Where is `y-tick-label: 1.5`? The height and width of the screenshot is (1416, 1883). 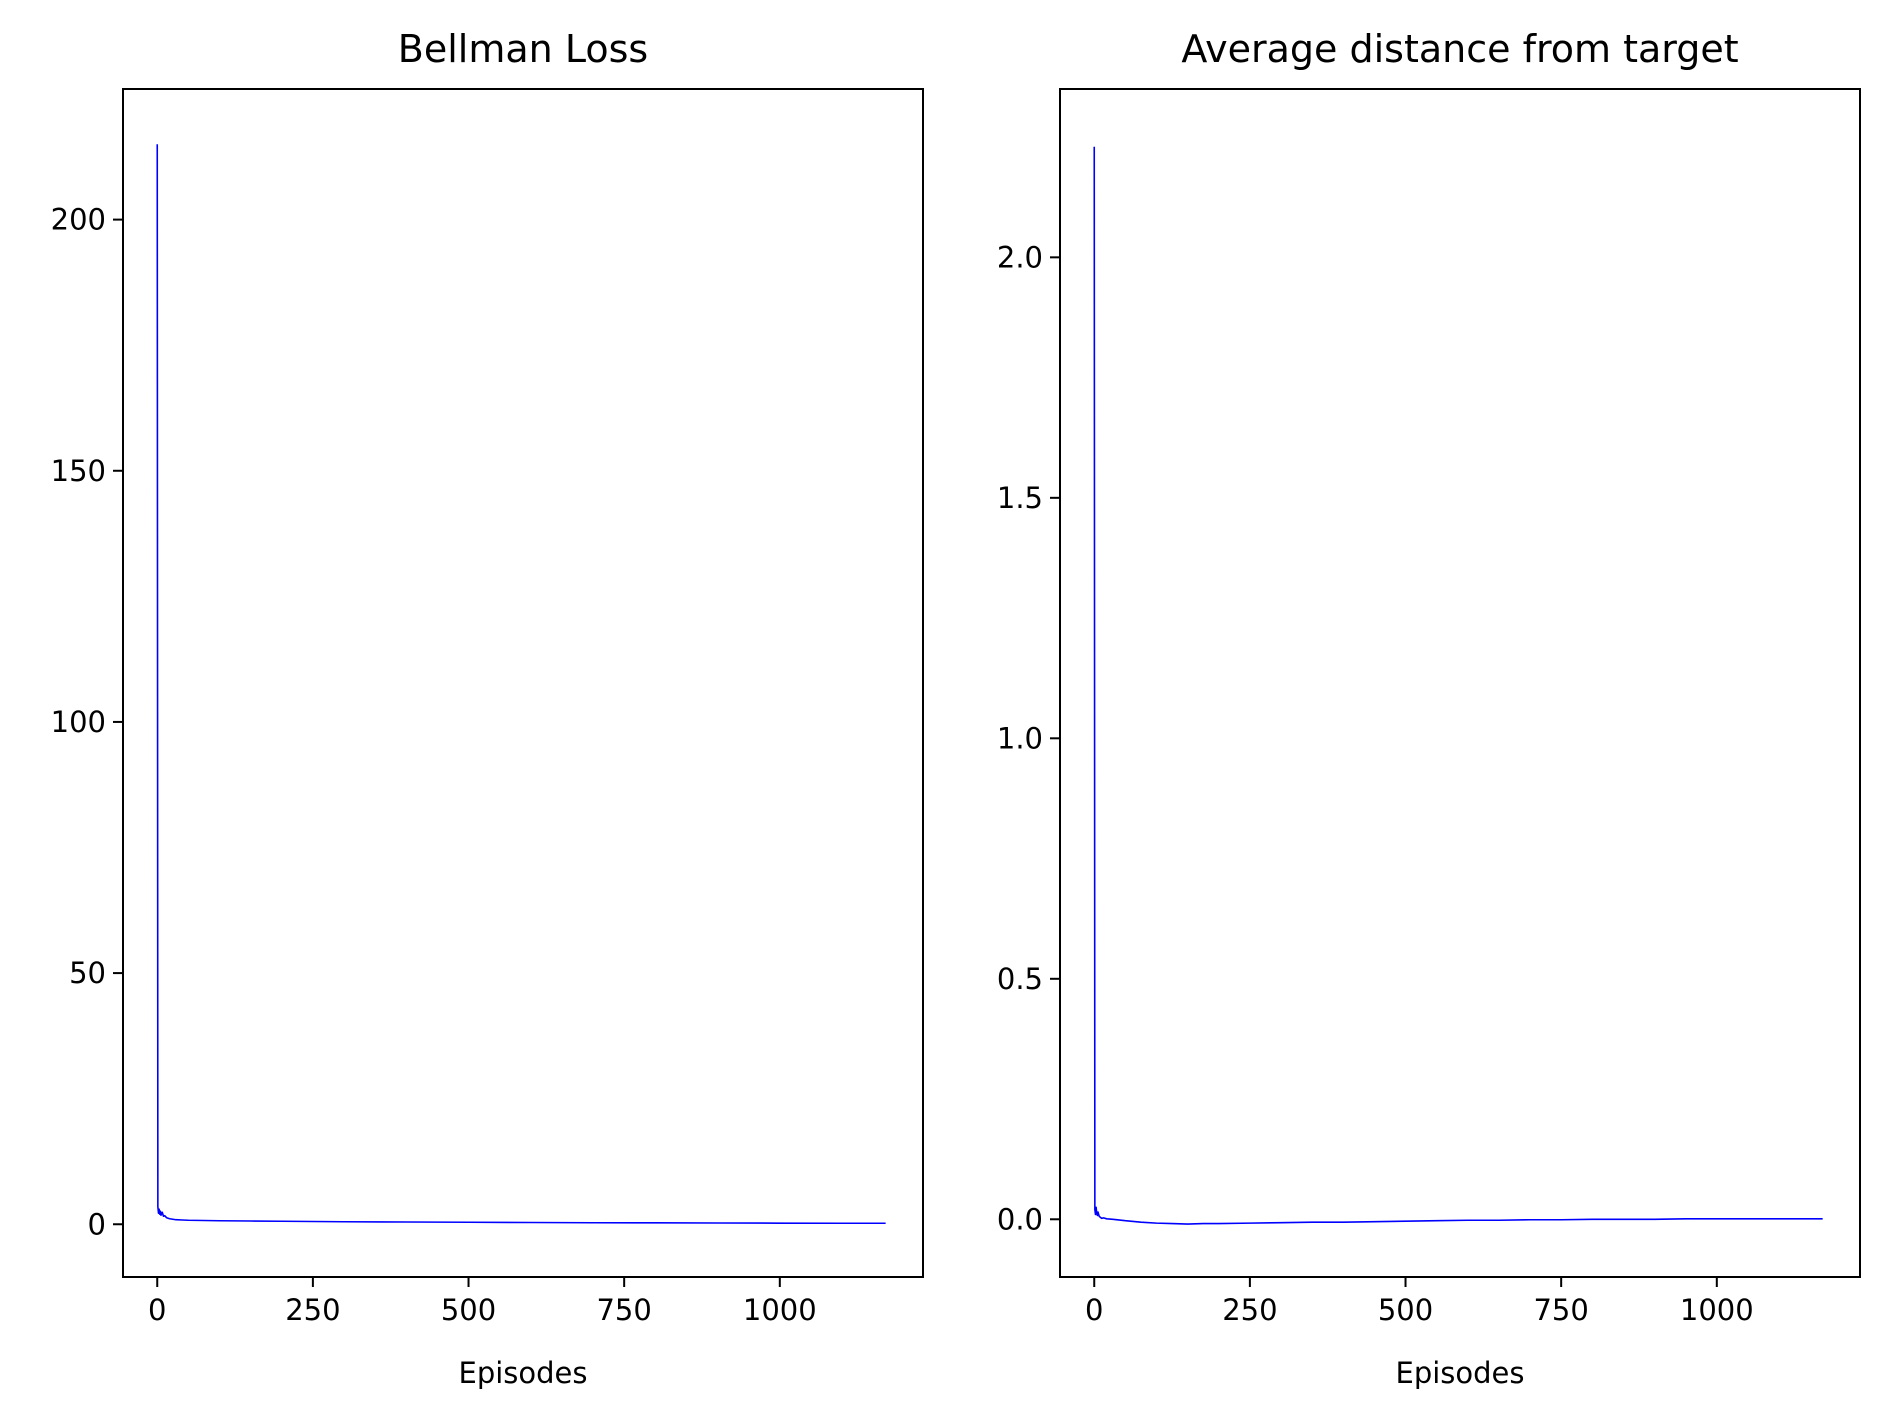 y-tick-label: 1.5 is located at coordinates (1020, 498).